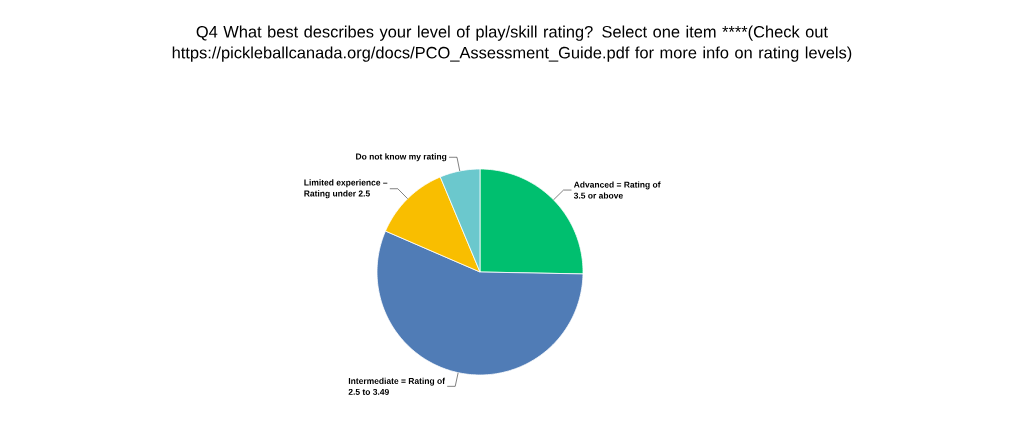  Describe the element at coordinates (617, 190) in the screenshot. I see `slice-label: Advanced = Rating of 3.5 or above` at that location.